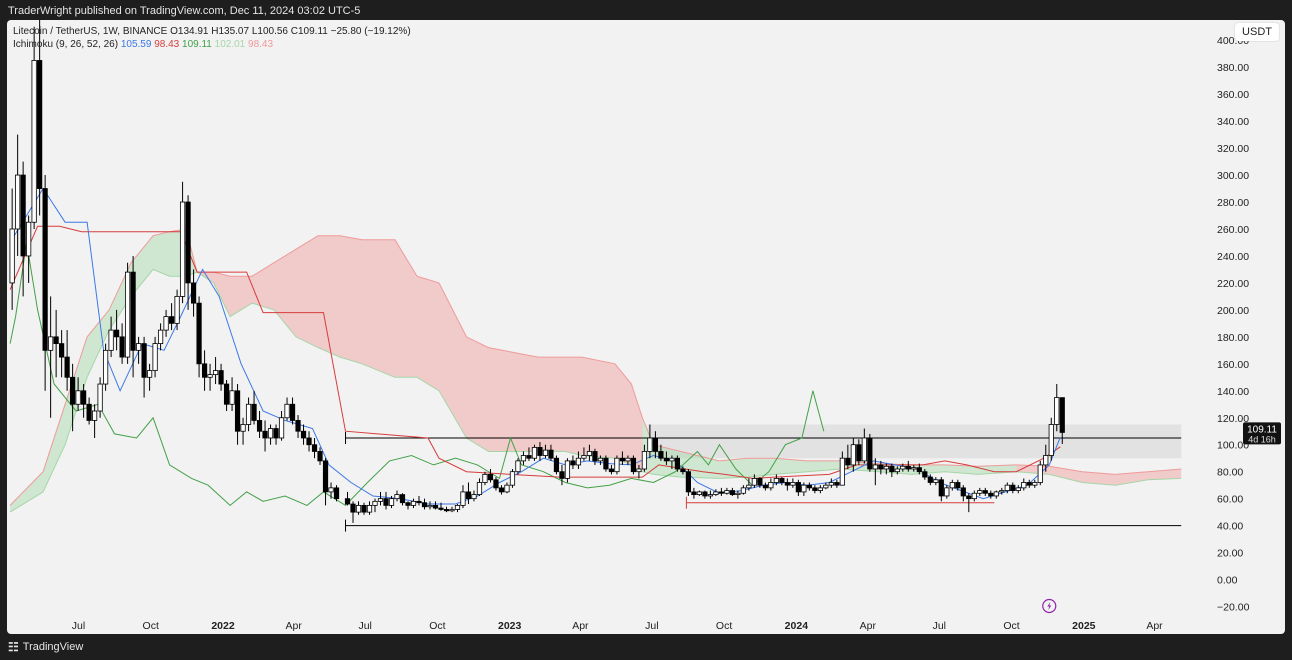  I want to click on lightning-icon-bolt, so click(1049, 606).